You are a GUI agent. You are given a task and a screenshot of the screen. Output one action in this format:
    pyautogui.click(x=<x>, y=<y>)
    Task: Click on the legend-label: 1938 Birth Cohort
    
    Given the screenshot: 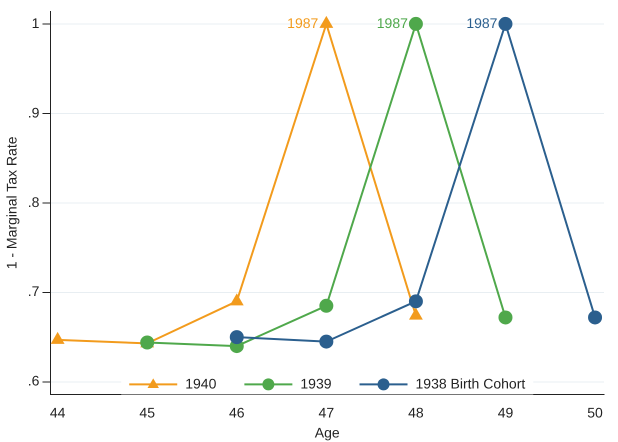 What is the action you would take?
    pyautogui.click(x=471, y=383)
    